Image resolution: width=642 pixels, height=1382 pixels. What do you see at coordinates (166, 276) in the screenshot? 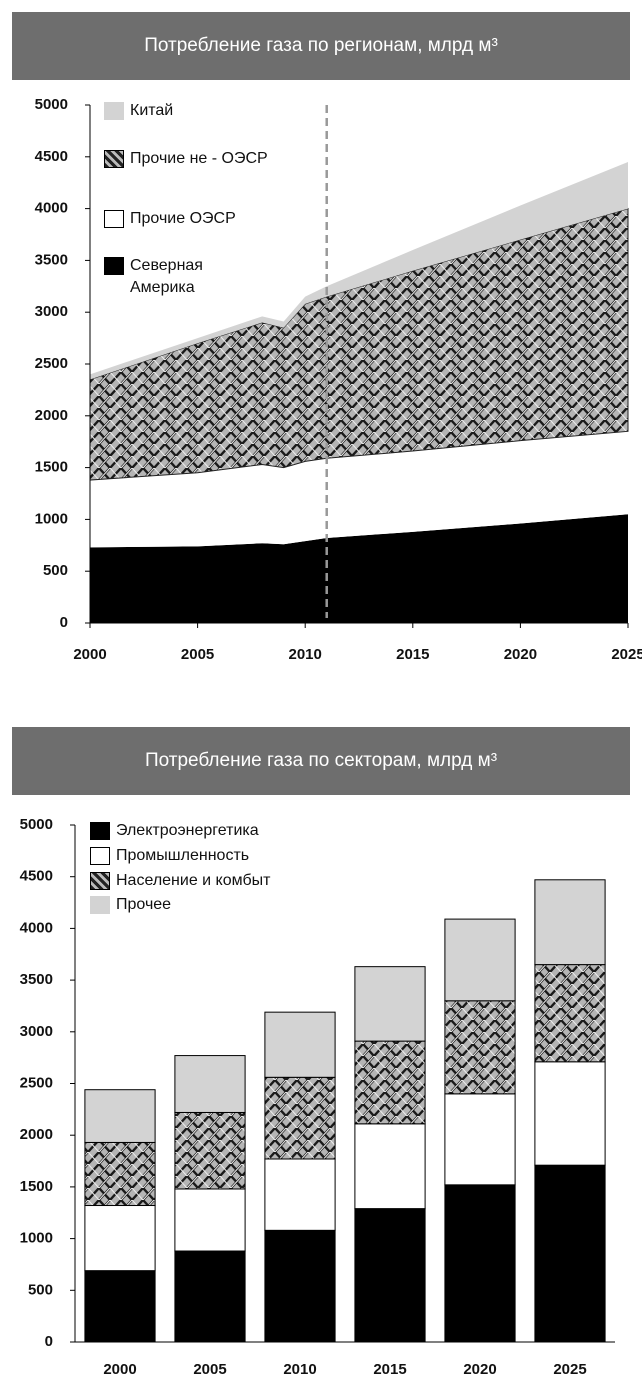
I see `legend-label: Северная Америка` at bounding box center [166, 276].